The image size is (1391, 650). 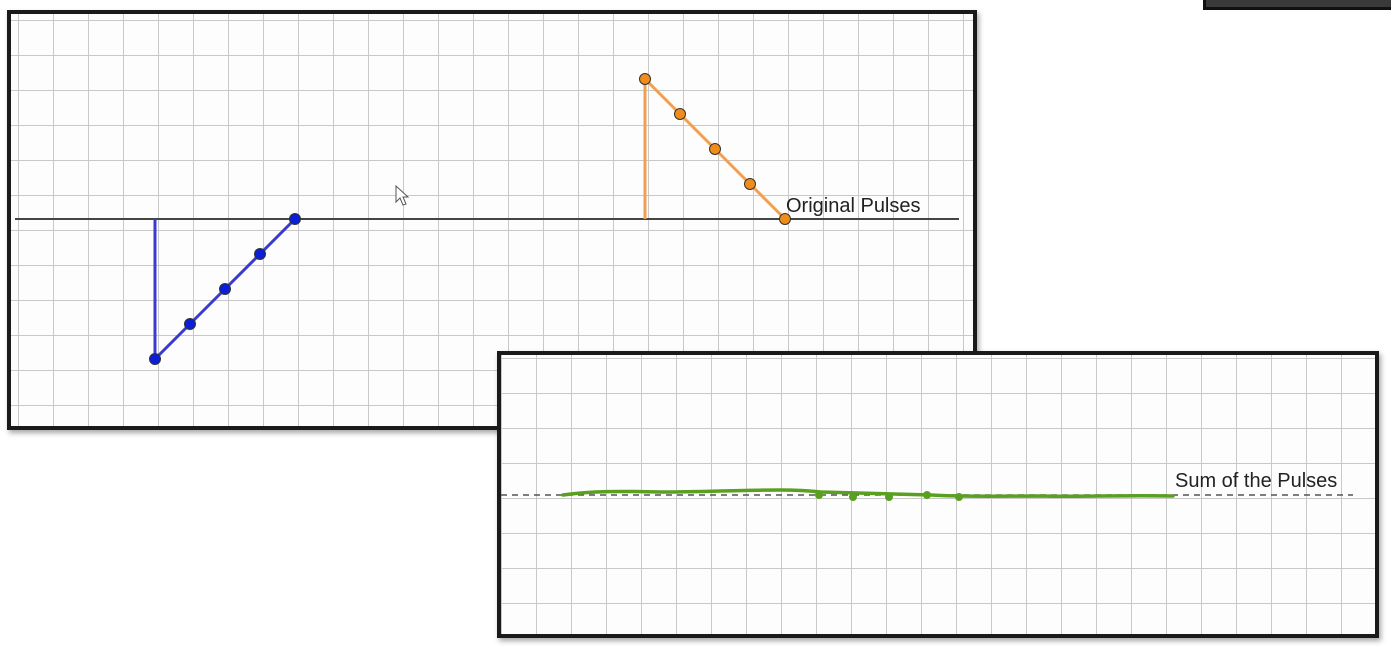 What do you see at coordinates (853, 206) in the screenshot?
I see `original-pulses-label: Original Pulses` at bounding box center [853, 206].